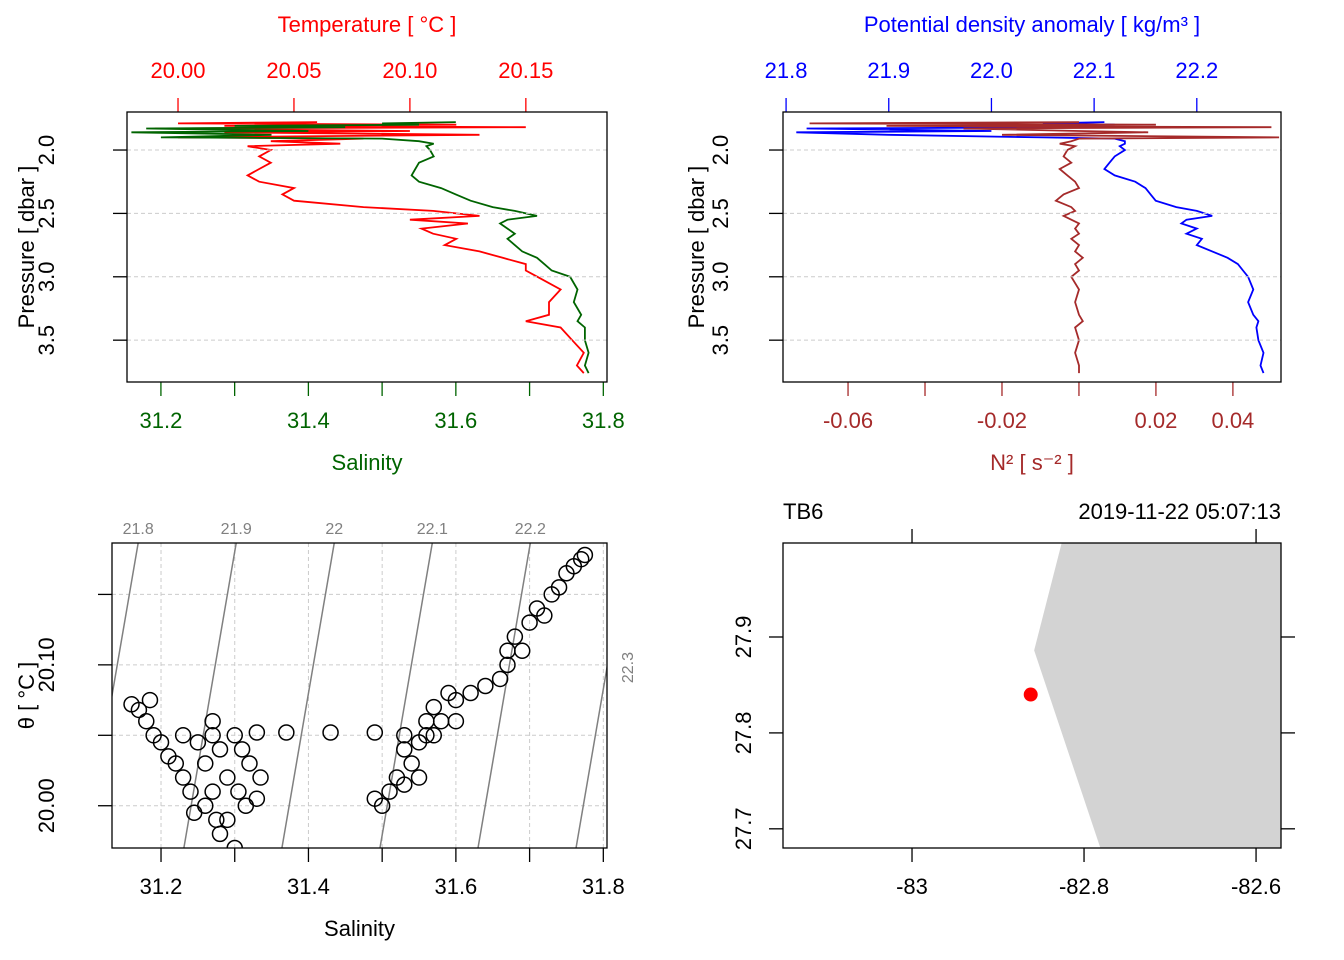 The image size is (1344, 960). What do you see at coordinates (1256, 886) in the screenshot?
I see `x-tick-label: -82.6` at bounding box center [1256, 886].